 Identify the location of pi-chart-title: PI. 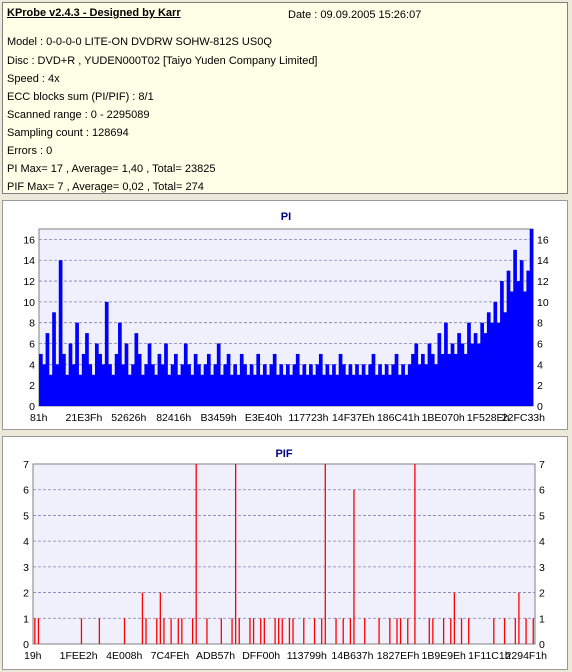
(286, 217).